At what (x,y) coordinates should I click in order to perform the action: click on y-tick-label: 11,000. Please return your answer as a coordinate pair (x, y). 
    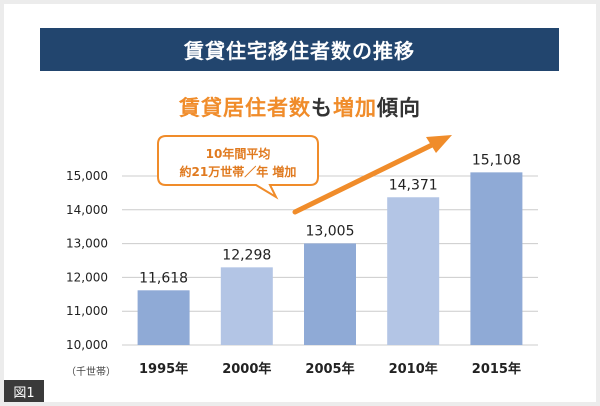
    Looking at the image, I should click on (87, 311).